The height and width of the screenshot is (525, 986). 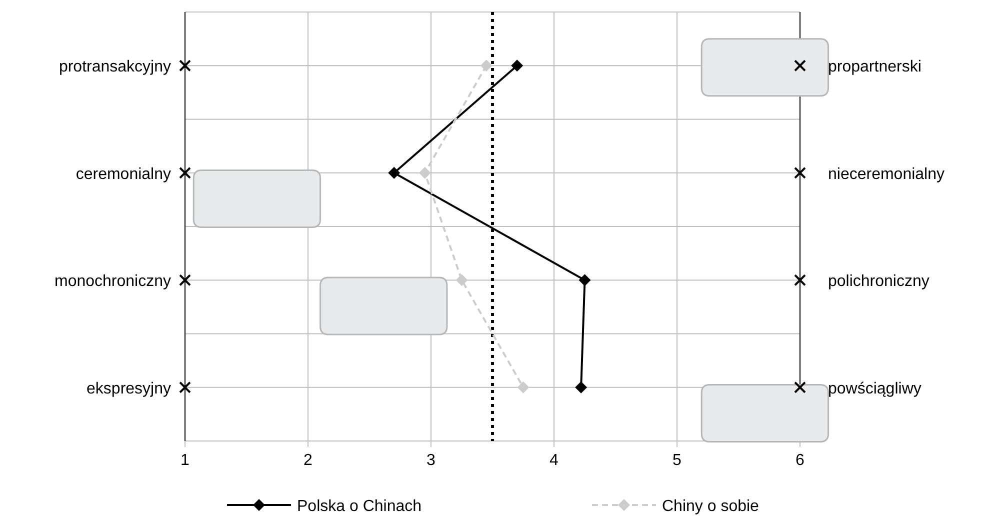 What do you see at coordinates (308, 460) in the screenshot?
I see `x-tick-label: 2` at bounding box center [308, 460].